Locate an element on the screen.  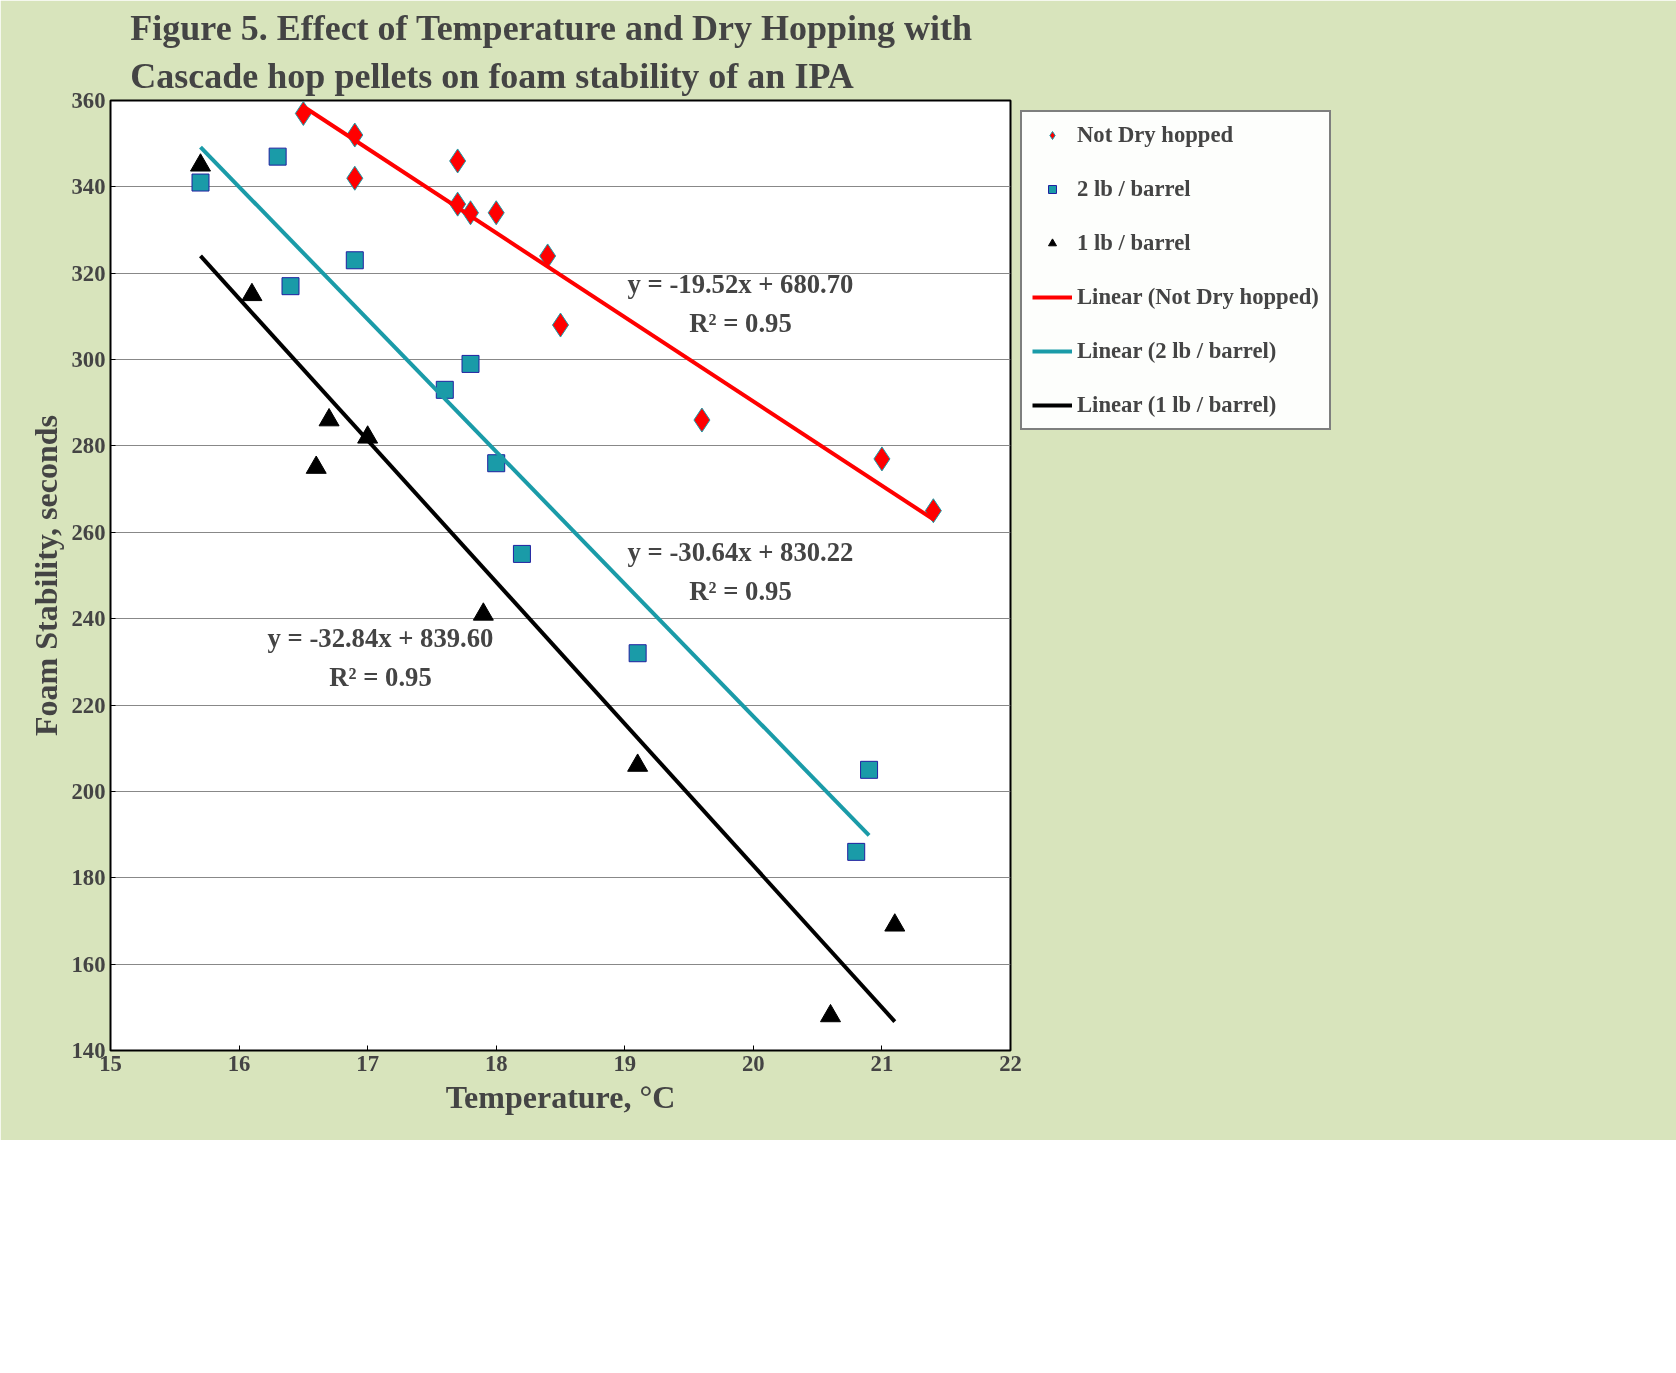
x-tick-label: 20 is located at coordinates (753, 1063).